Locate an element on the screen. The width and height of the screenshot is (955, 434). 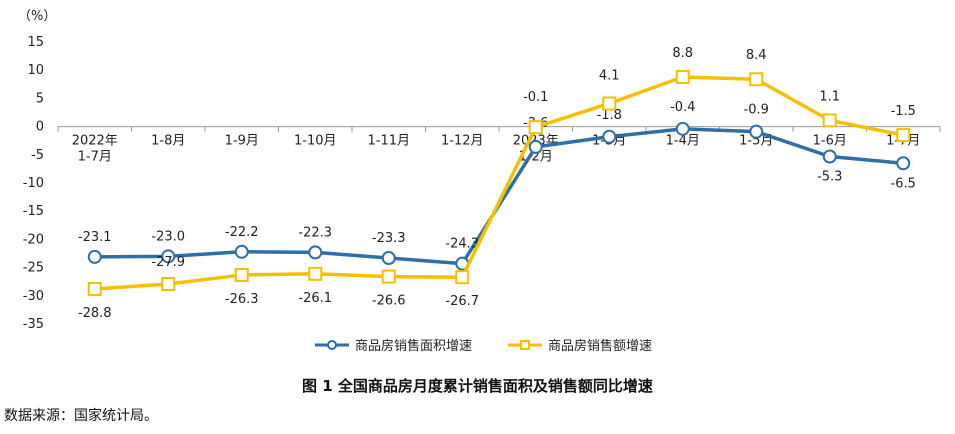
data-label: -27.9 is located at coordinates (168, 262).